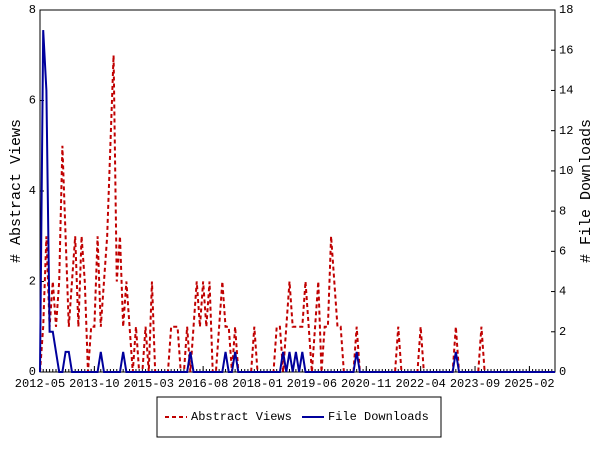  I want to click on y-tick-label: 2, so click(32, 282).